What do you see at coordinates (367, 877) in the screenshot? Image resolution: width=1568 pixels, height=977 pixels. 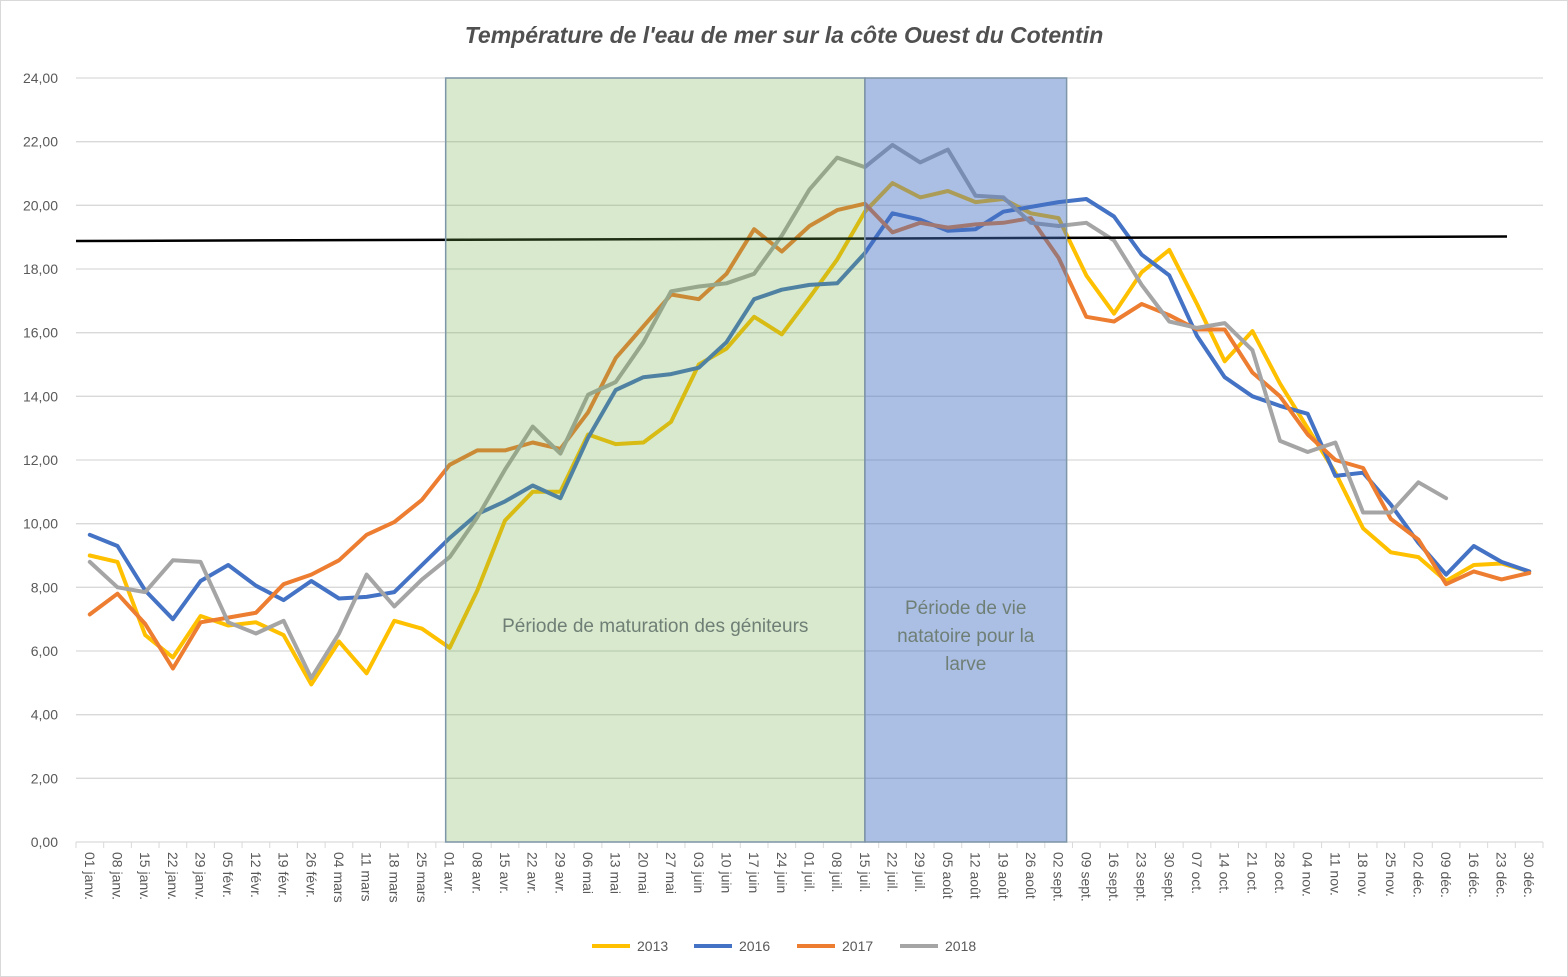 I see `x-tick-label: 11 mars` at bounding box center [367, 877].